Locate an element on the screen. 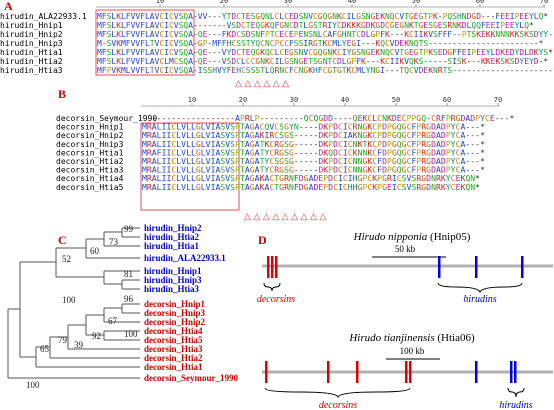  panel-a-ruler: 10 20 30 40 50 60 70 is located at coordinates (322, 4).